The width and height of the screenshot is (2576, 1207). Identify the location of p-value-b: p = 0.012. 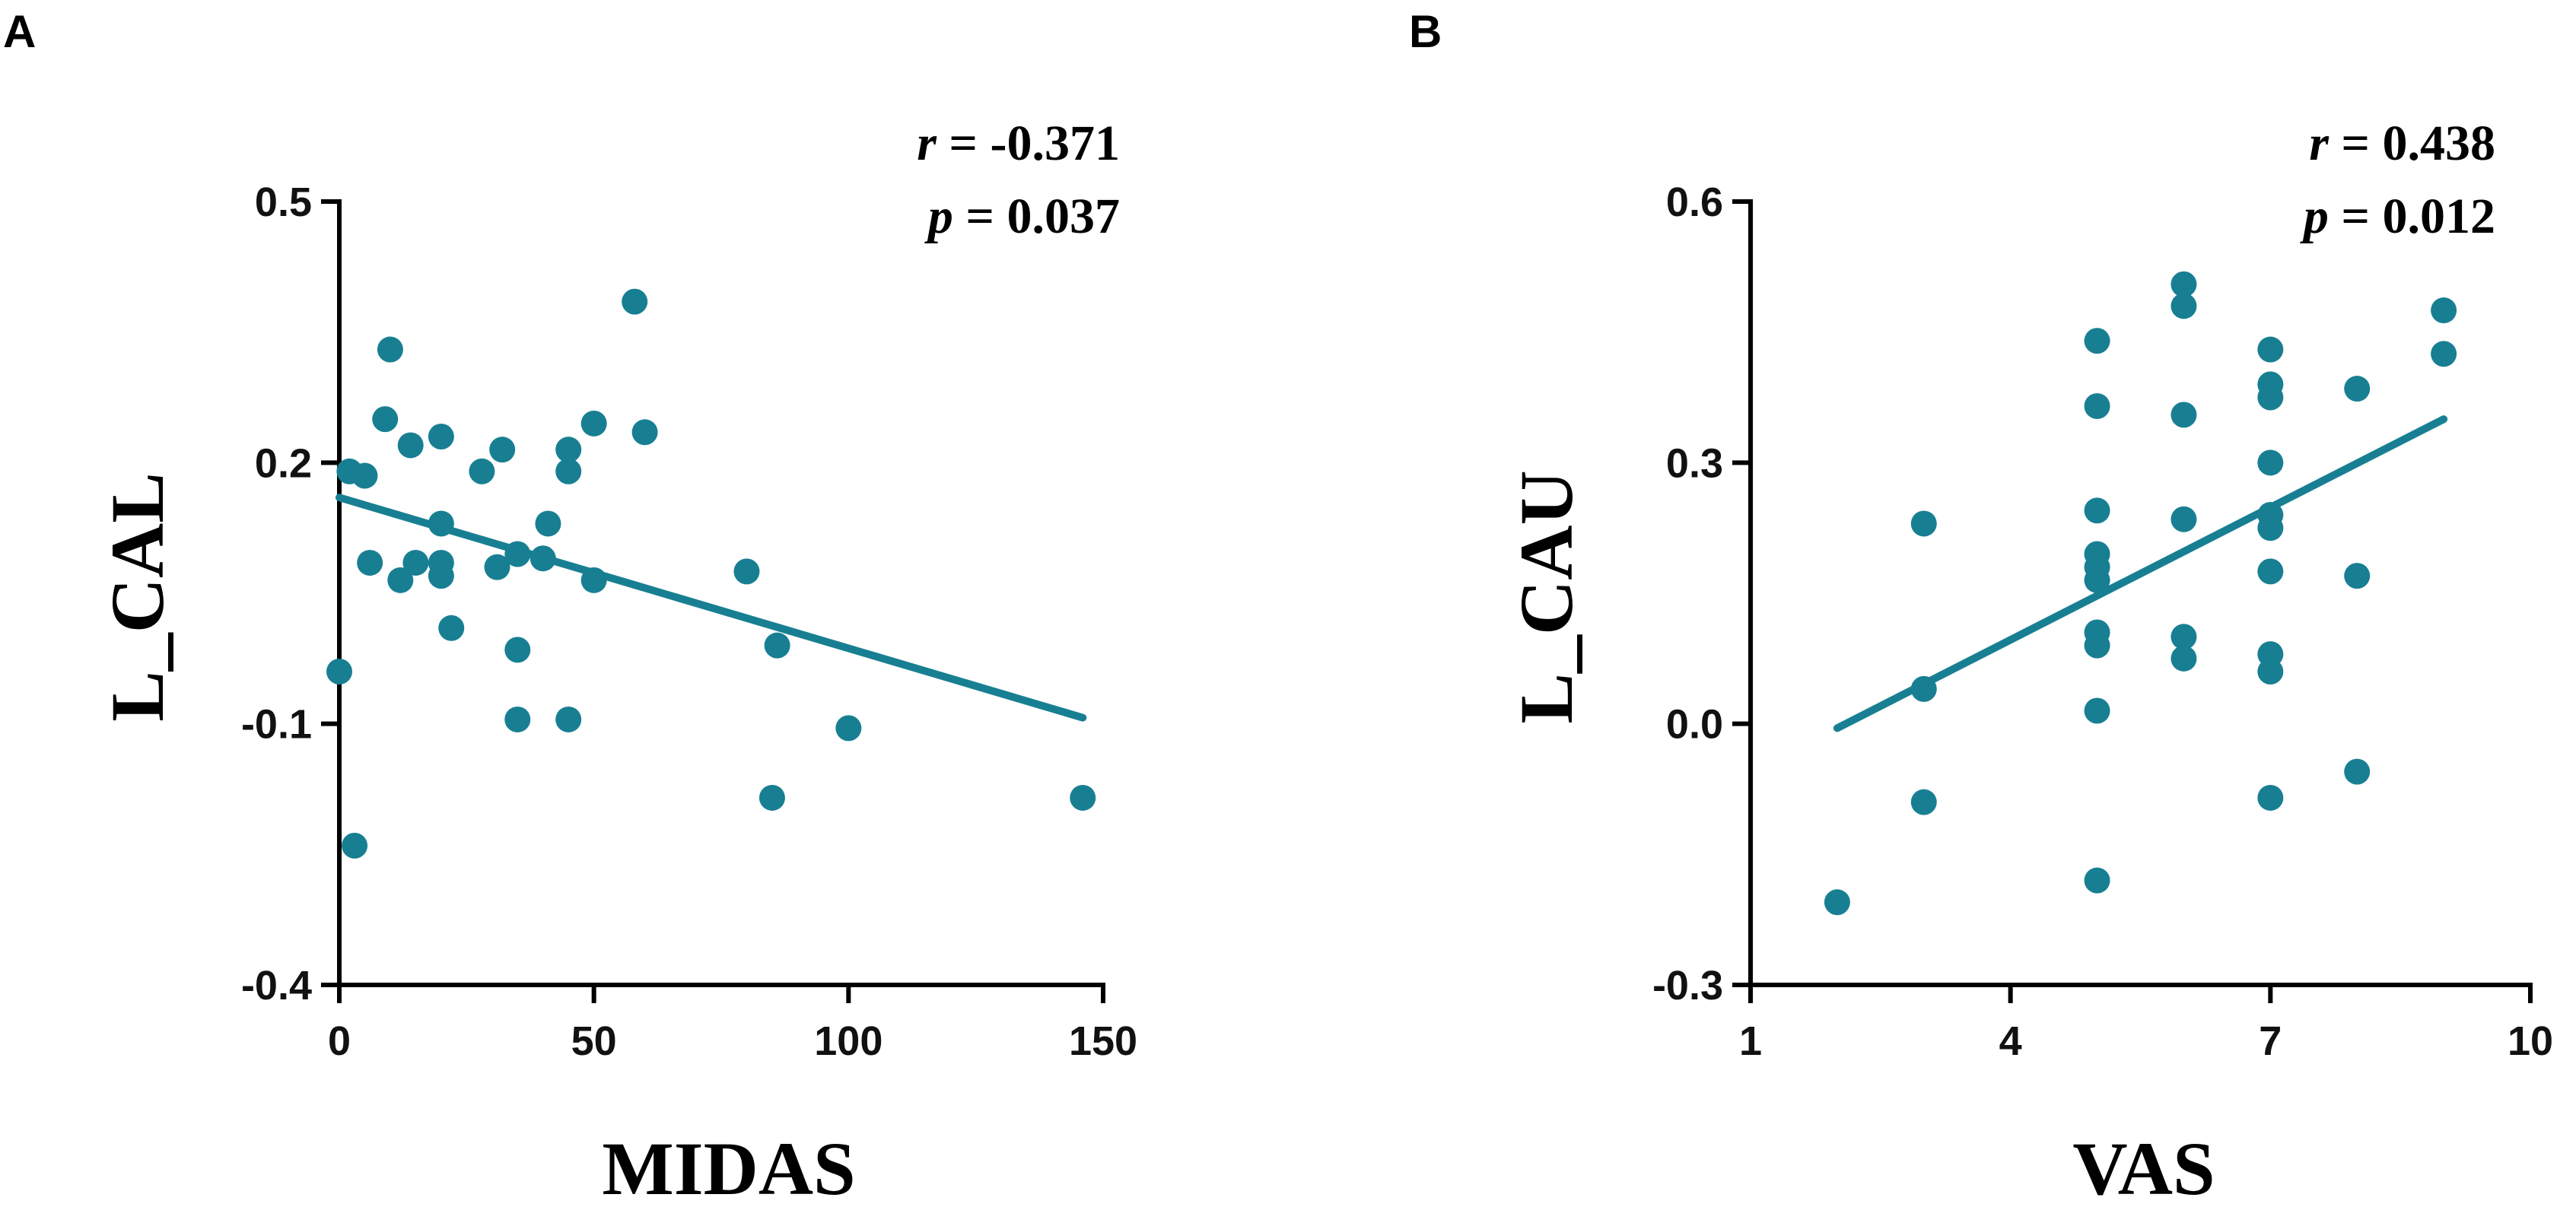
(2398, 216).